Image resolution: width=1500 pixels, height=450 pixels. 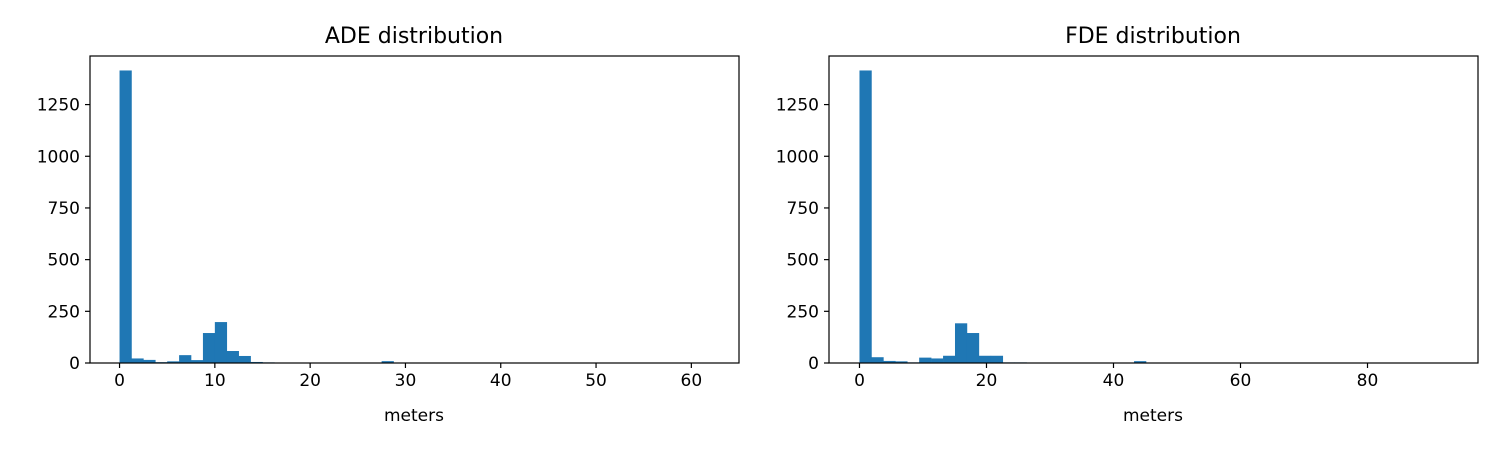 What do you see at coordinates (406, 381) in the screenshot?
I see `x-tick-label: 30` at bounding box center [406, 381].